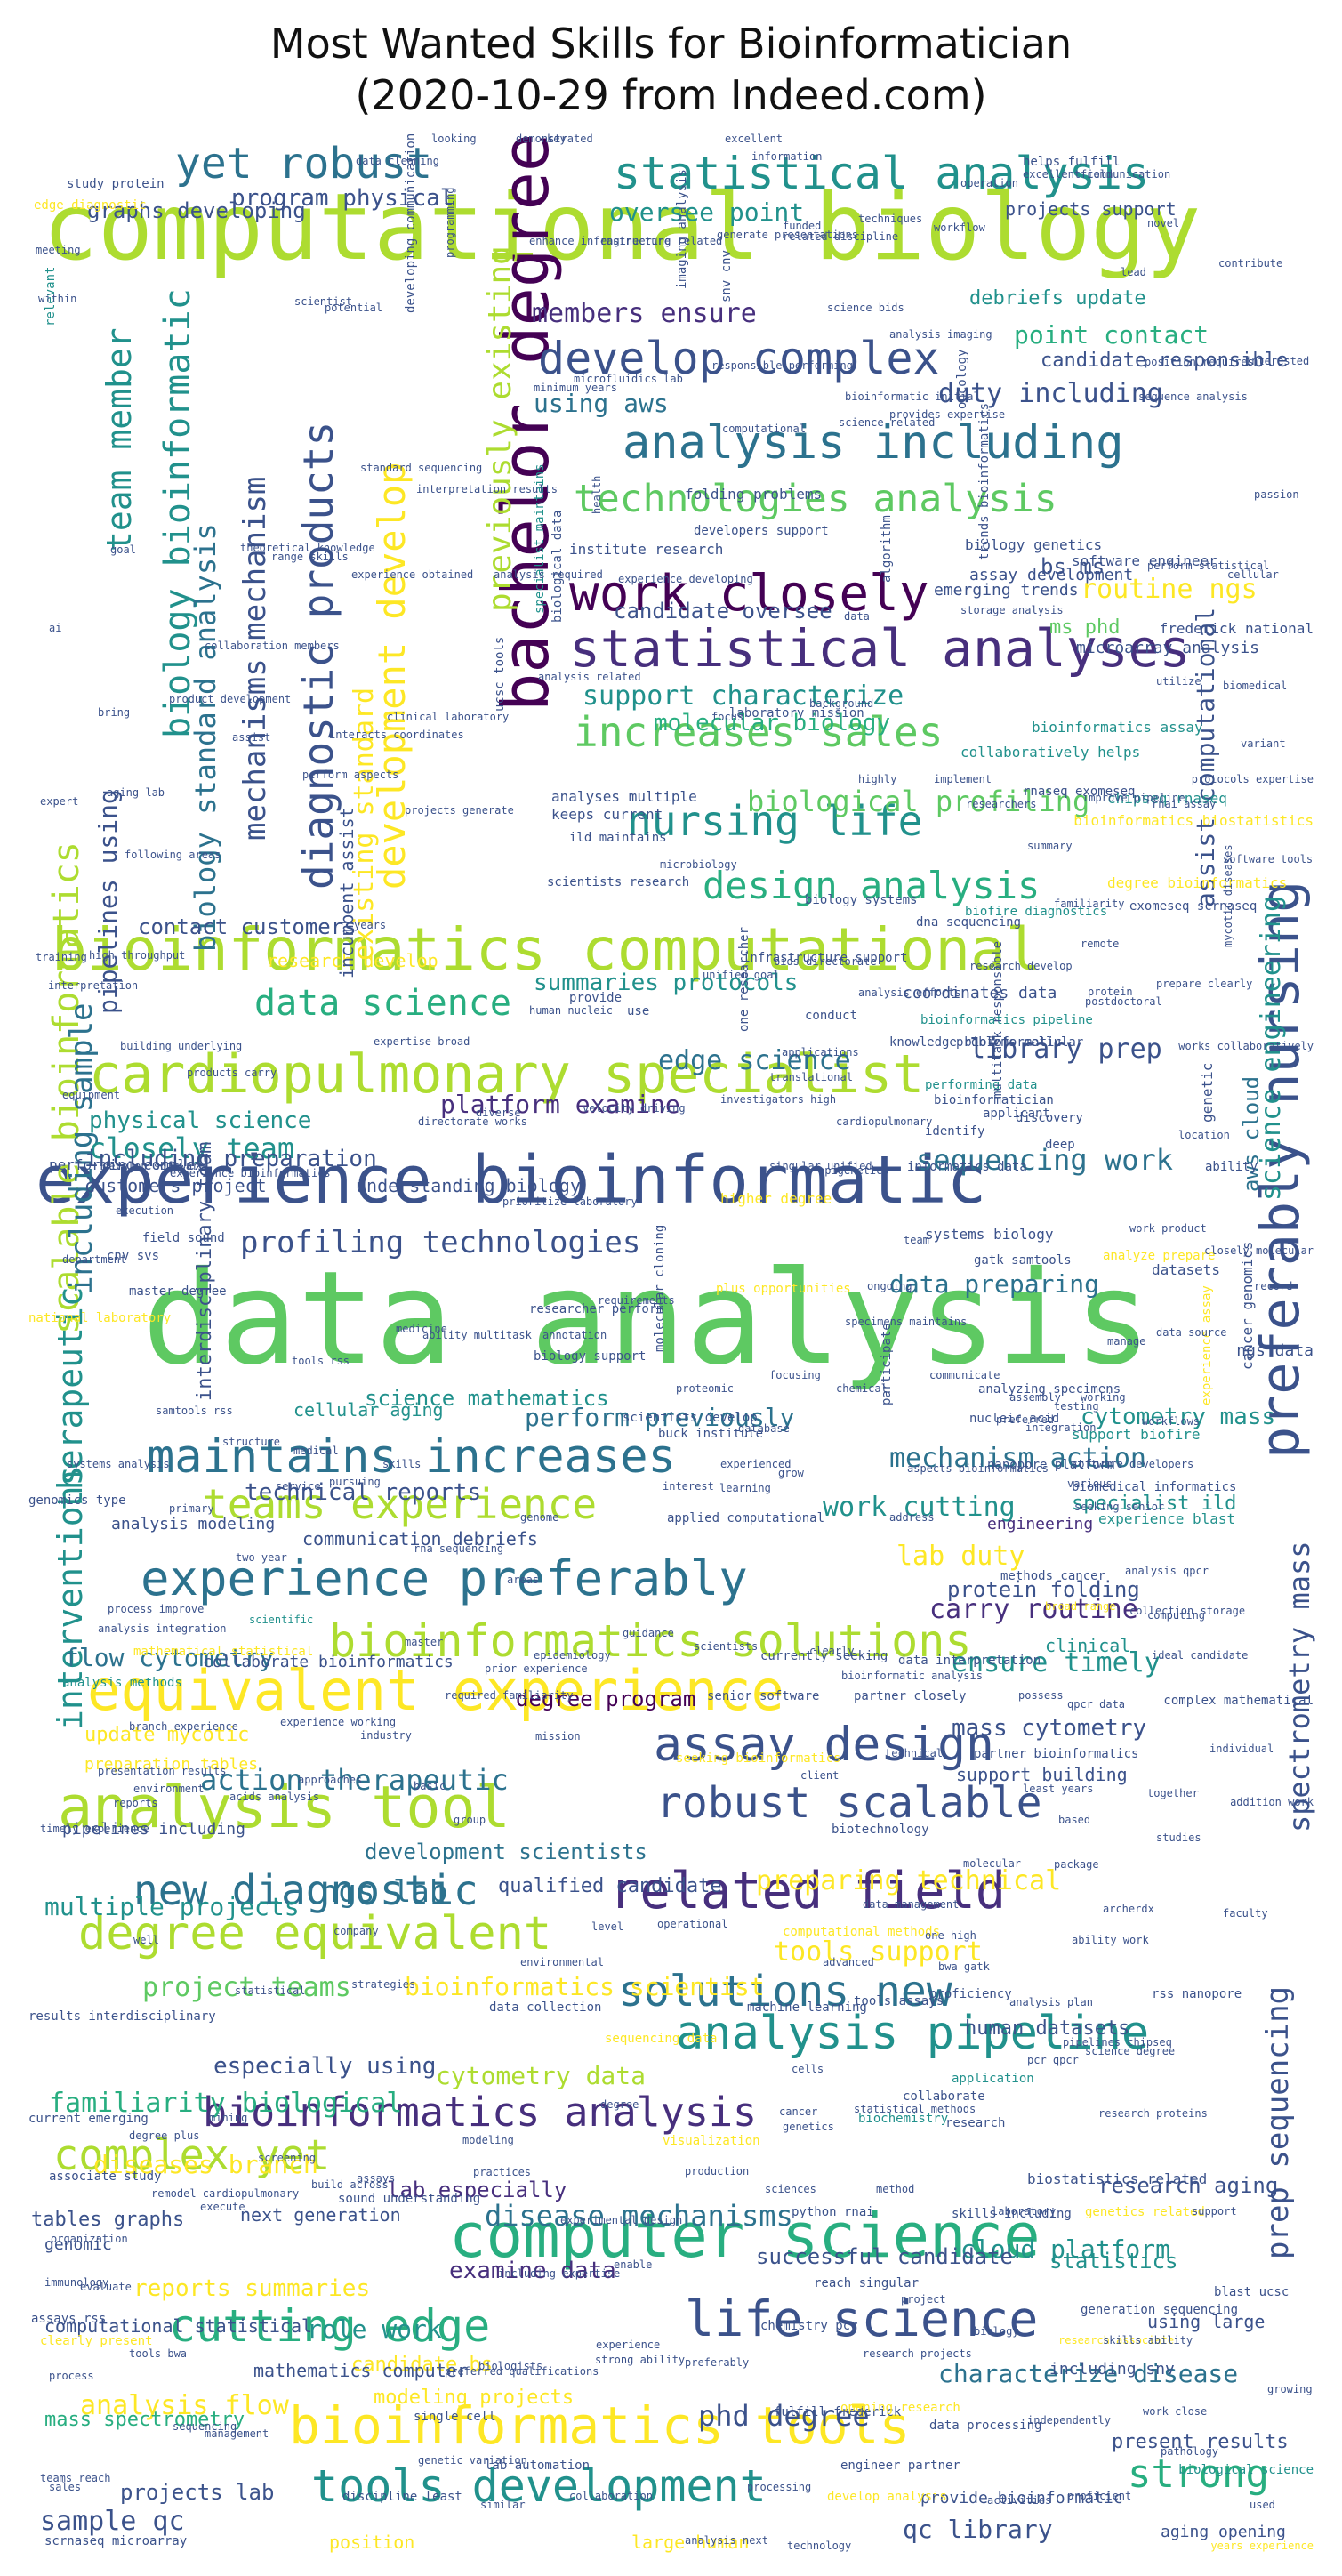  Describe the element at coordinates (157, 1609) in the screenshot. I see `word-process-improve: process improve` at that location.